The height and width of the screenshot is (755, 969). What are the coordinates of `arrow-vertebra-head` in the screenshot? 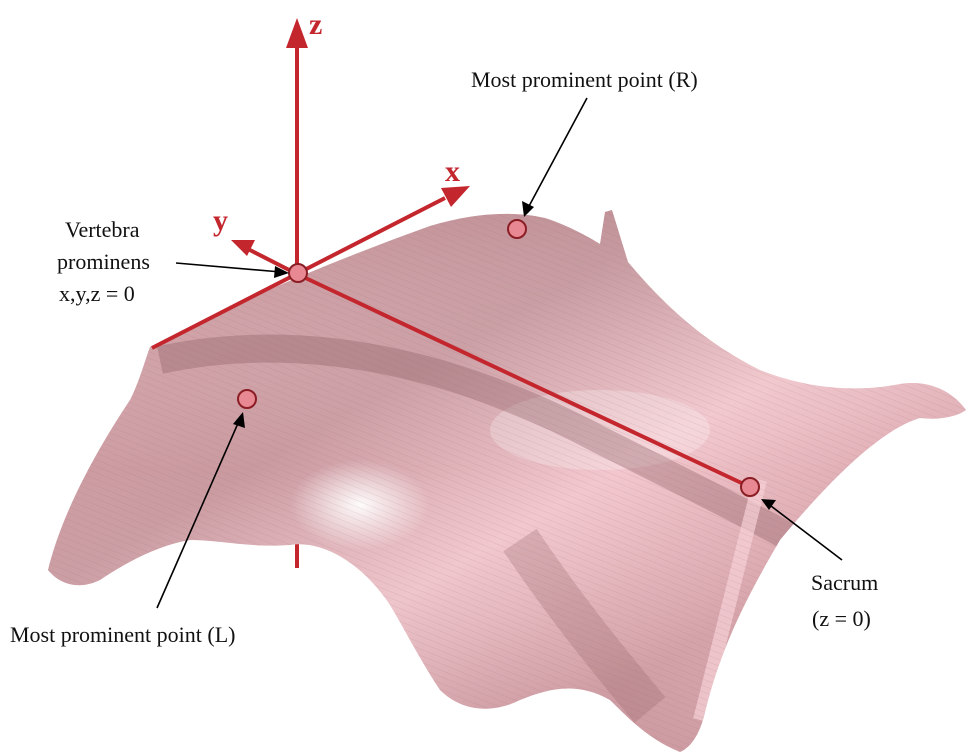 It's located at (281, 272).